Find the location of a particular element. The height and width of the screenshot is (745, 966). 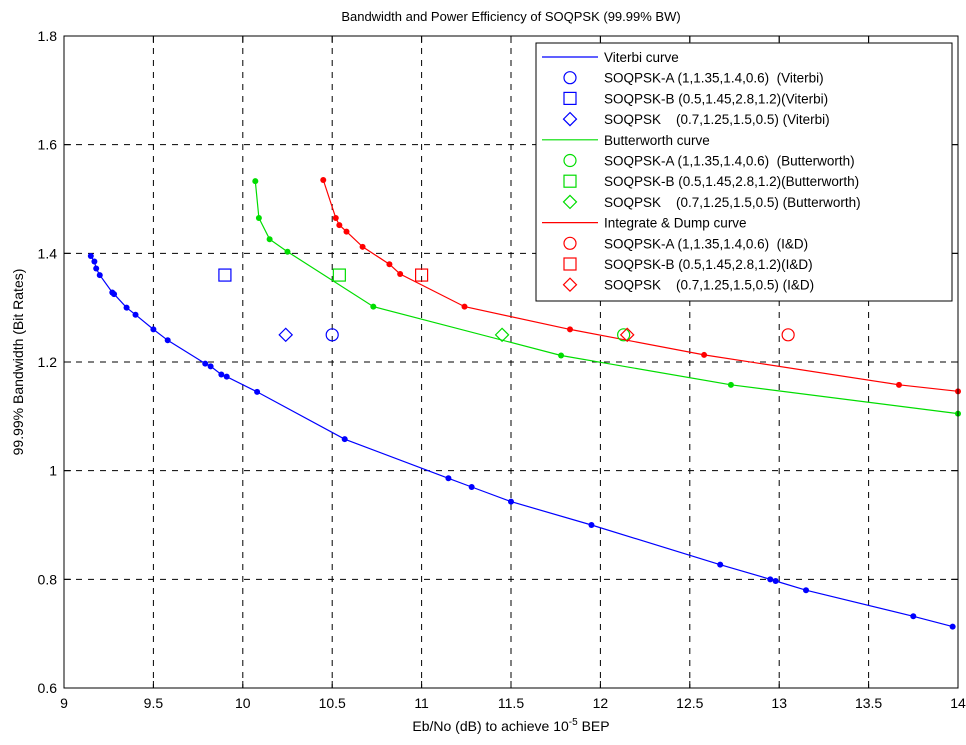

comparison-markers is located at coordinates (506, 305).